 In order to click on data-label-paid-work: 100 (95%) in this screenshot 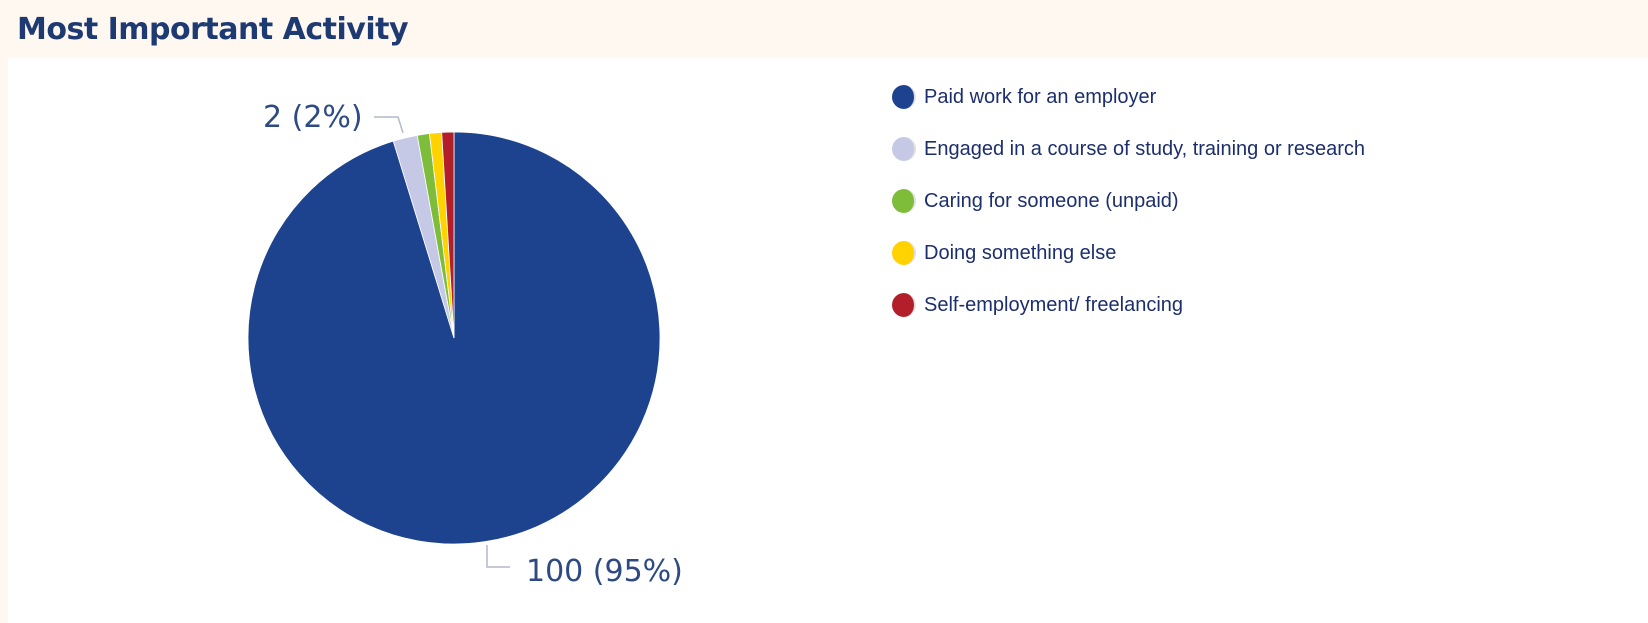, I will do `click(604, 571)`.